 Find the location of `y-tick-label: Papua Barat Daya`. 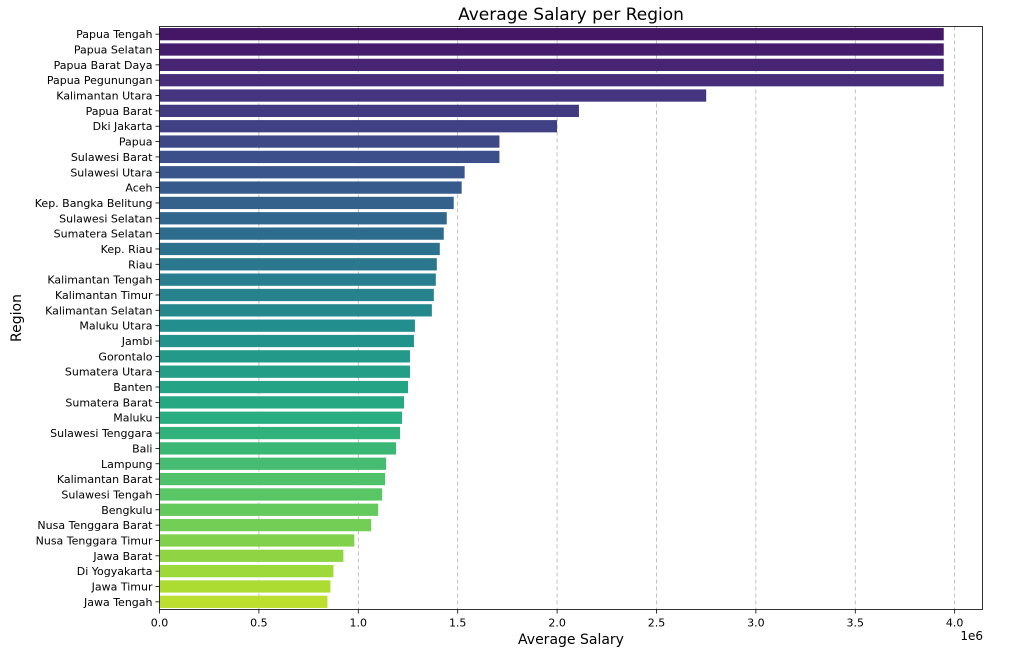

y-tick-label: Papua Barat Daya is located at coordinates (103, 65).